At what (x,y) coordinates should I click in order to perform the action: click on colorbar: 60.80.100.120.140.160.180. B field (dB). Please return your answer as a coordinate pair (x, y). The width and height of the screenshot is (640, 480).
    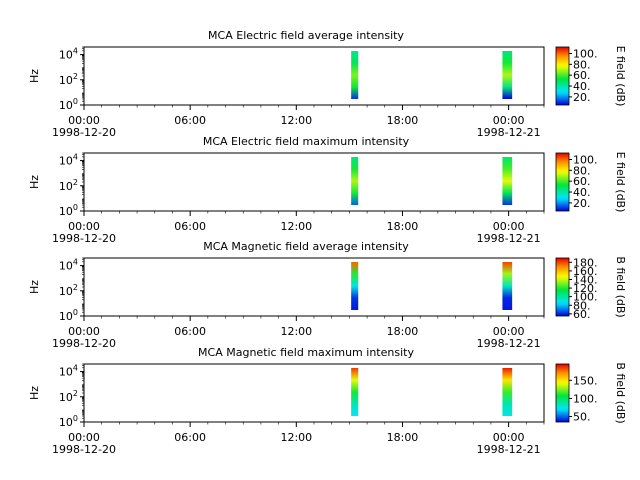
    Looking at the image, I should click on (591, 288).